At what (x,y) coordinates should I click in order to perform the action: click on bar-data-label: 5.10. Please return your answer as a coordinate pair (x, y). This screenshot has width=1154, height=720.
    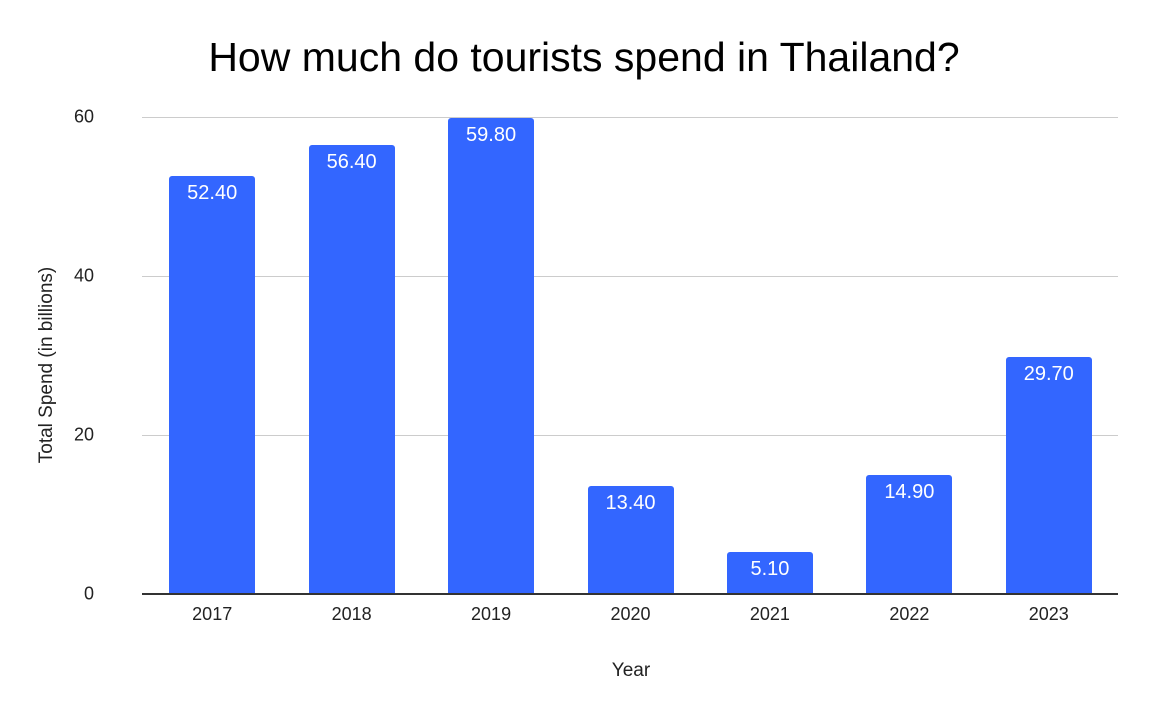
    Looking at the image, I should click on (770, 569).